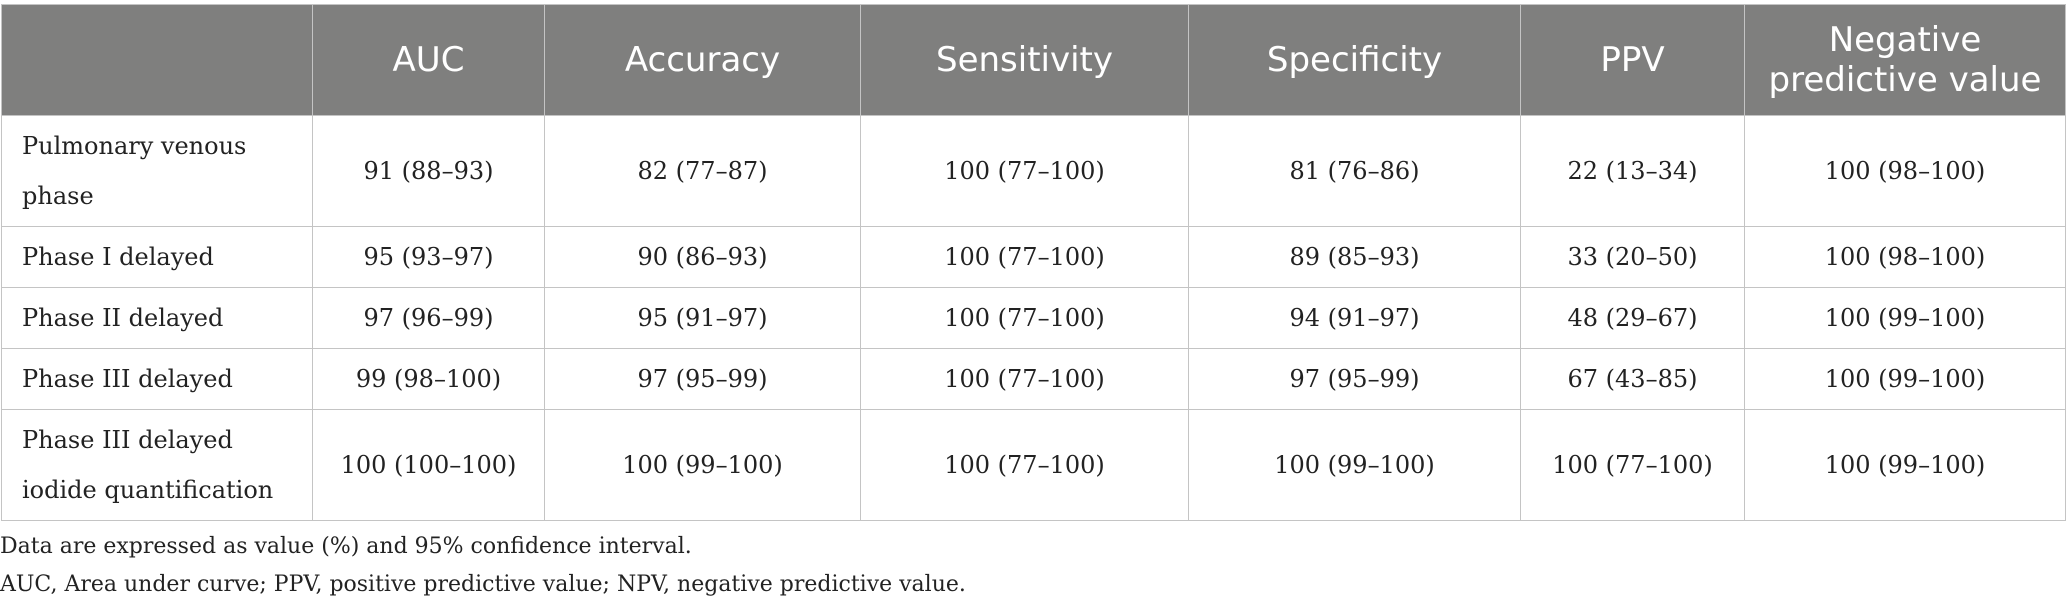 The image size is (2068, 611). What do you see at coordinates (1354, 379) in the screenshot?
I see `cell-specificity: 97 (95–99)` at bounding box center [1354, 379].